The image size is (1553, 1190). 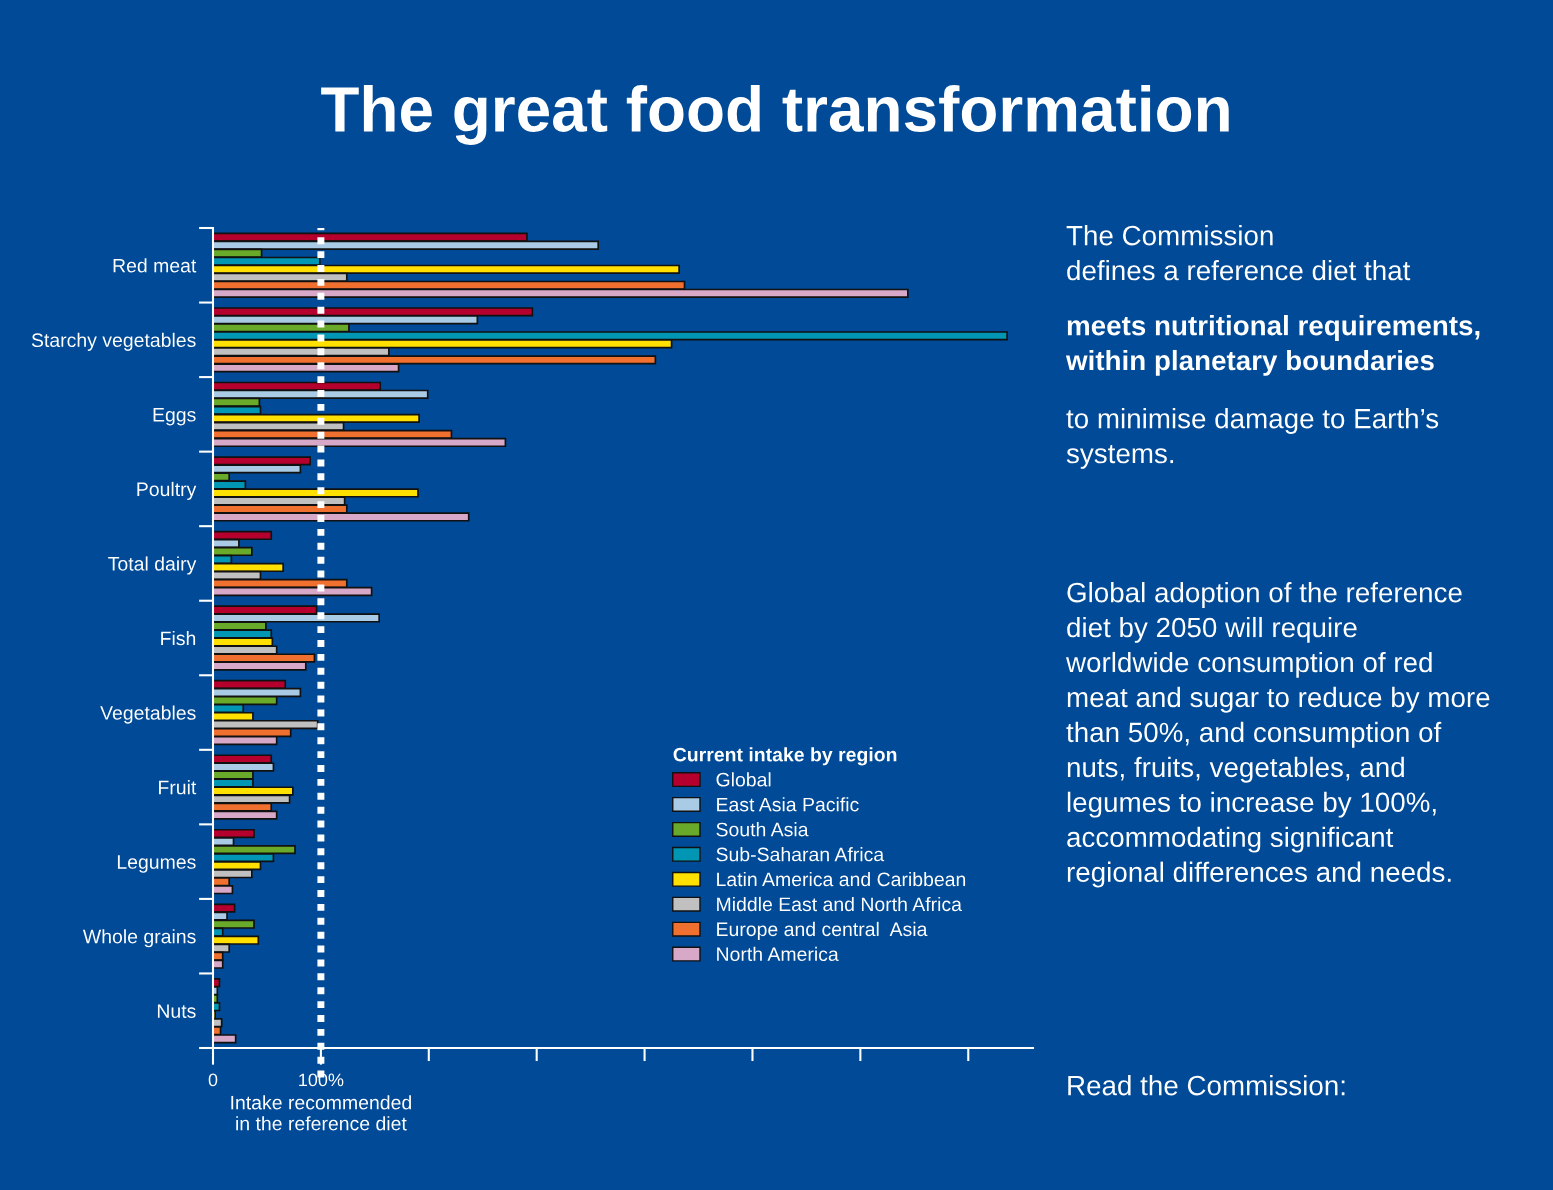 What do you see at coordinates (213, 1080) in the screenshot?
I see `x-tick-label: 0` at bounding box center [213, 1080].